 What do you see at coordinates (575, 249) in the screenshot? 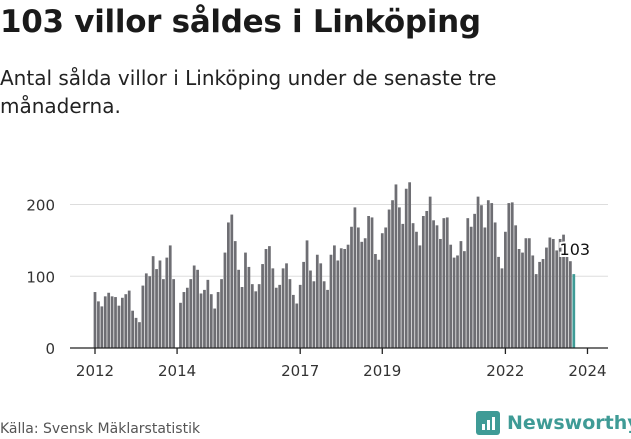
I see `highlight-value-label: 103` at bounding box center [575, 249].